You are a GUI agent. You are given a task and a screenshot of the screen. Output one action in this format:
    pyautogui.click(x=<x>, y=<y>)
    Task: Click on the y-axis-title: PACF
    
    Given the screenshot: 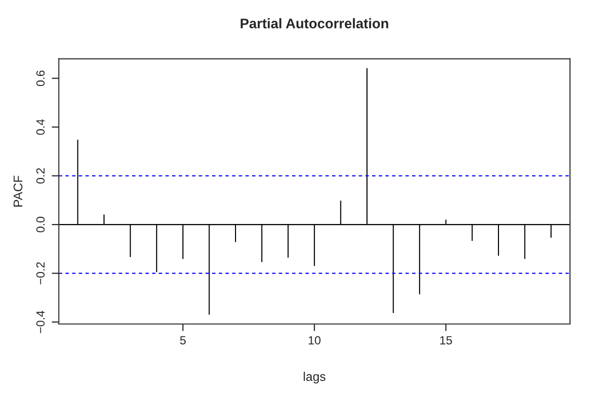 What is the action you would take?
    pyautogui.click(x=18, y=191)
    